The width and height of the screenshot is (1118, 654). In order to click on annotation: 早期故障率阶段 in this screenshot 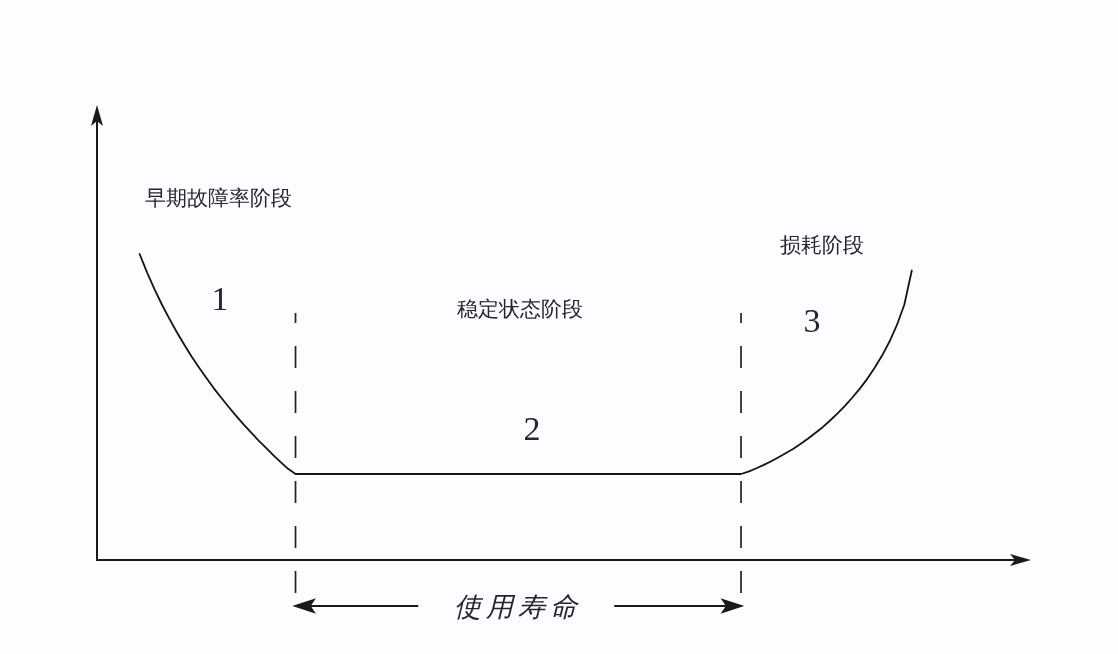, I will do `click(218, 198)`.